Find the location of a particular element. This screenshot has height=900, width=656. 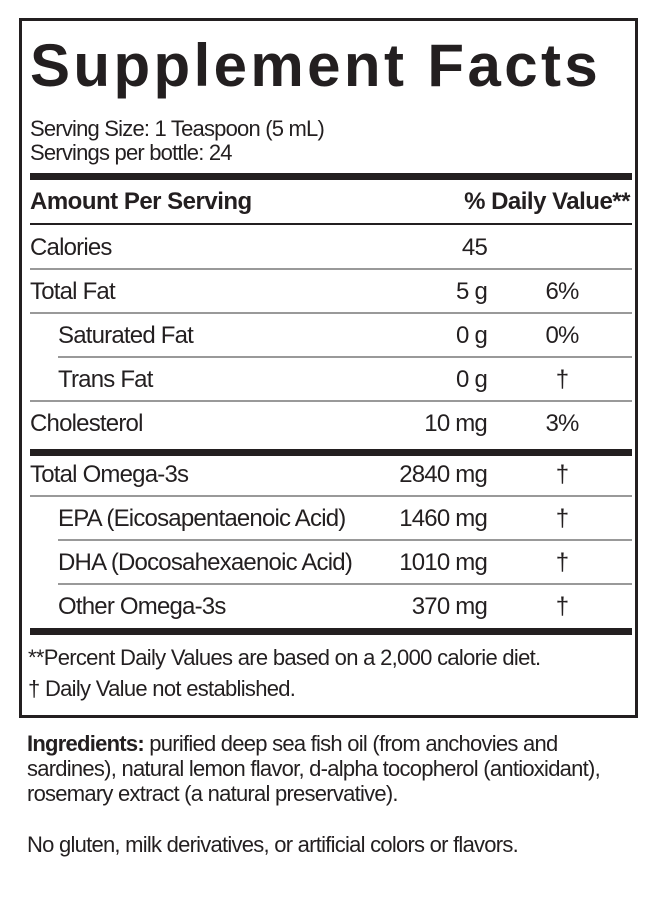

servings-per-container: Servings per bottle: 24 is located at coordinates (131, 152).